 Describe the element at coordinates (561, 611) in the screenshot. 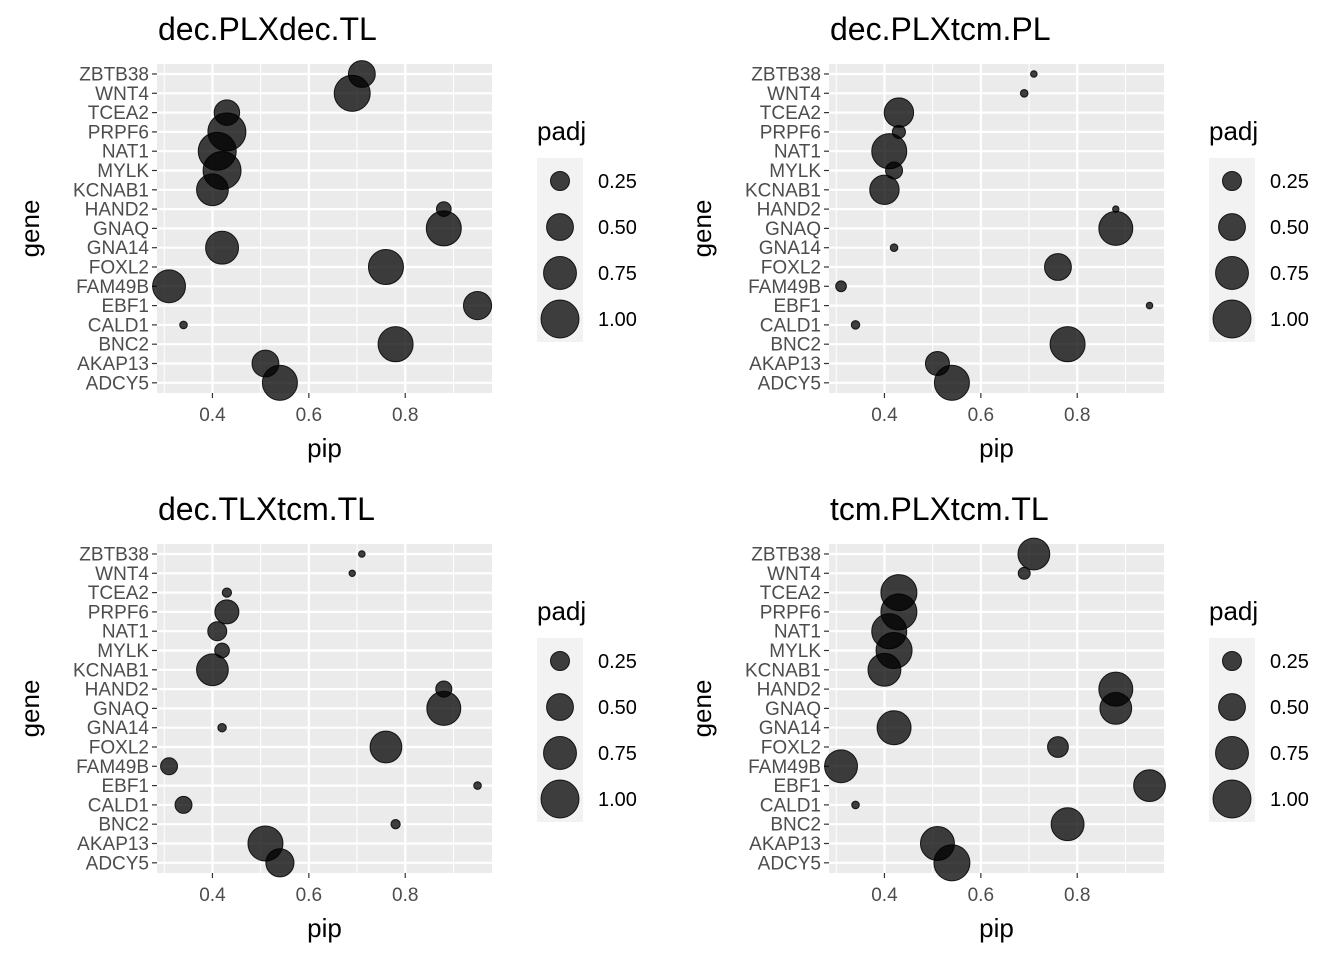

I see `legend-title: padj` at that location.